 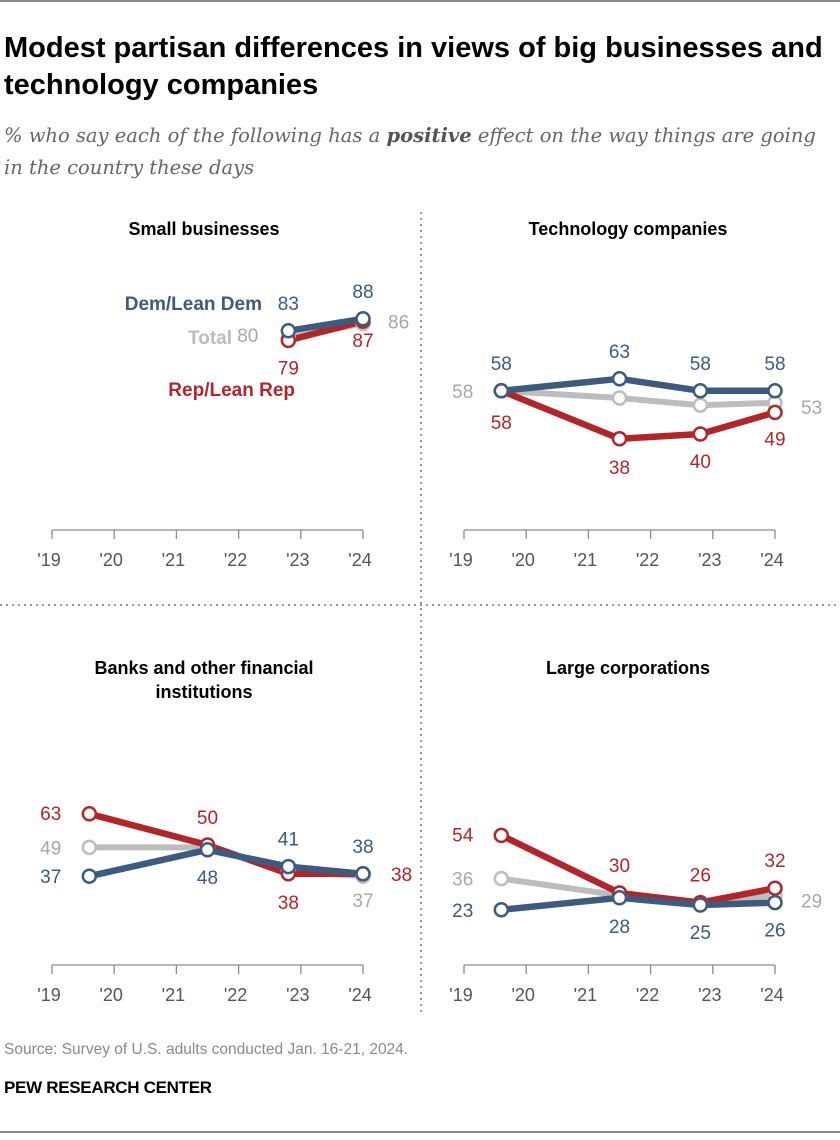 I want to click on data-label-total: 37, so click(x=362, y=901).